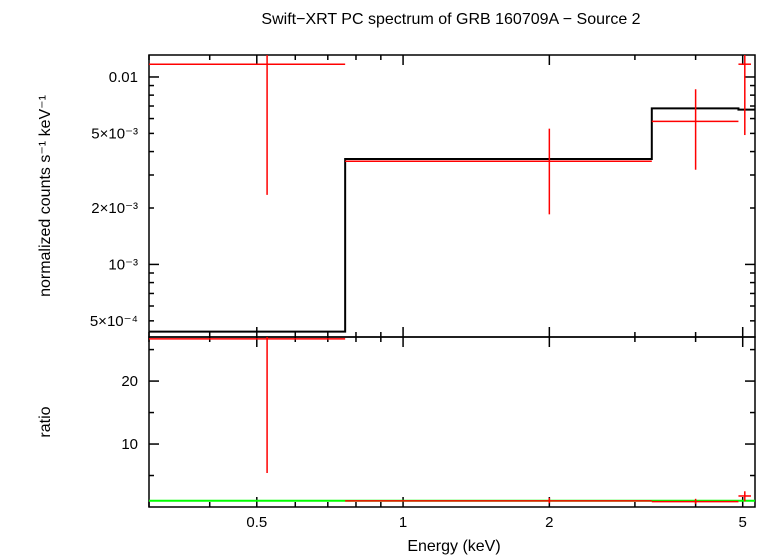 The width and height of the screenshot is (761, 556). Describe the element at coordinates (403, 522) in the screenshot. I see `x-tick-label: 1` at that location.